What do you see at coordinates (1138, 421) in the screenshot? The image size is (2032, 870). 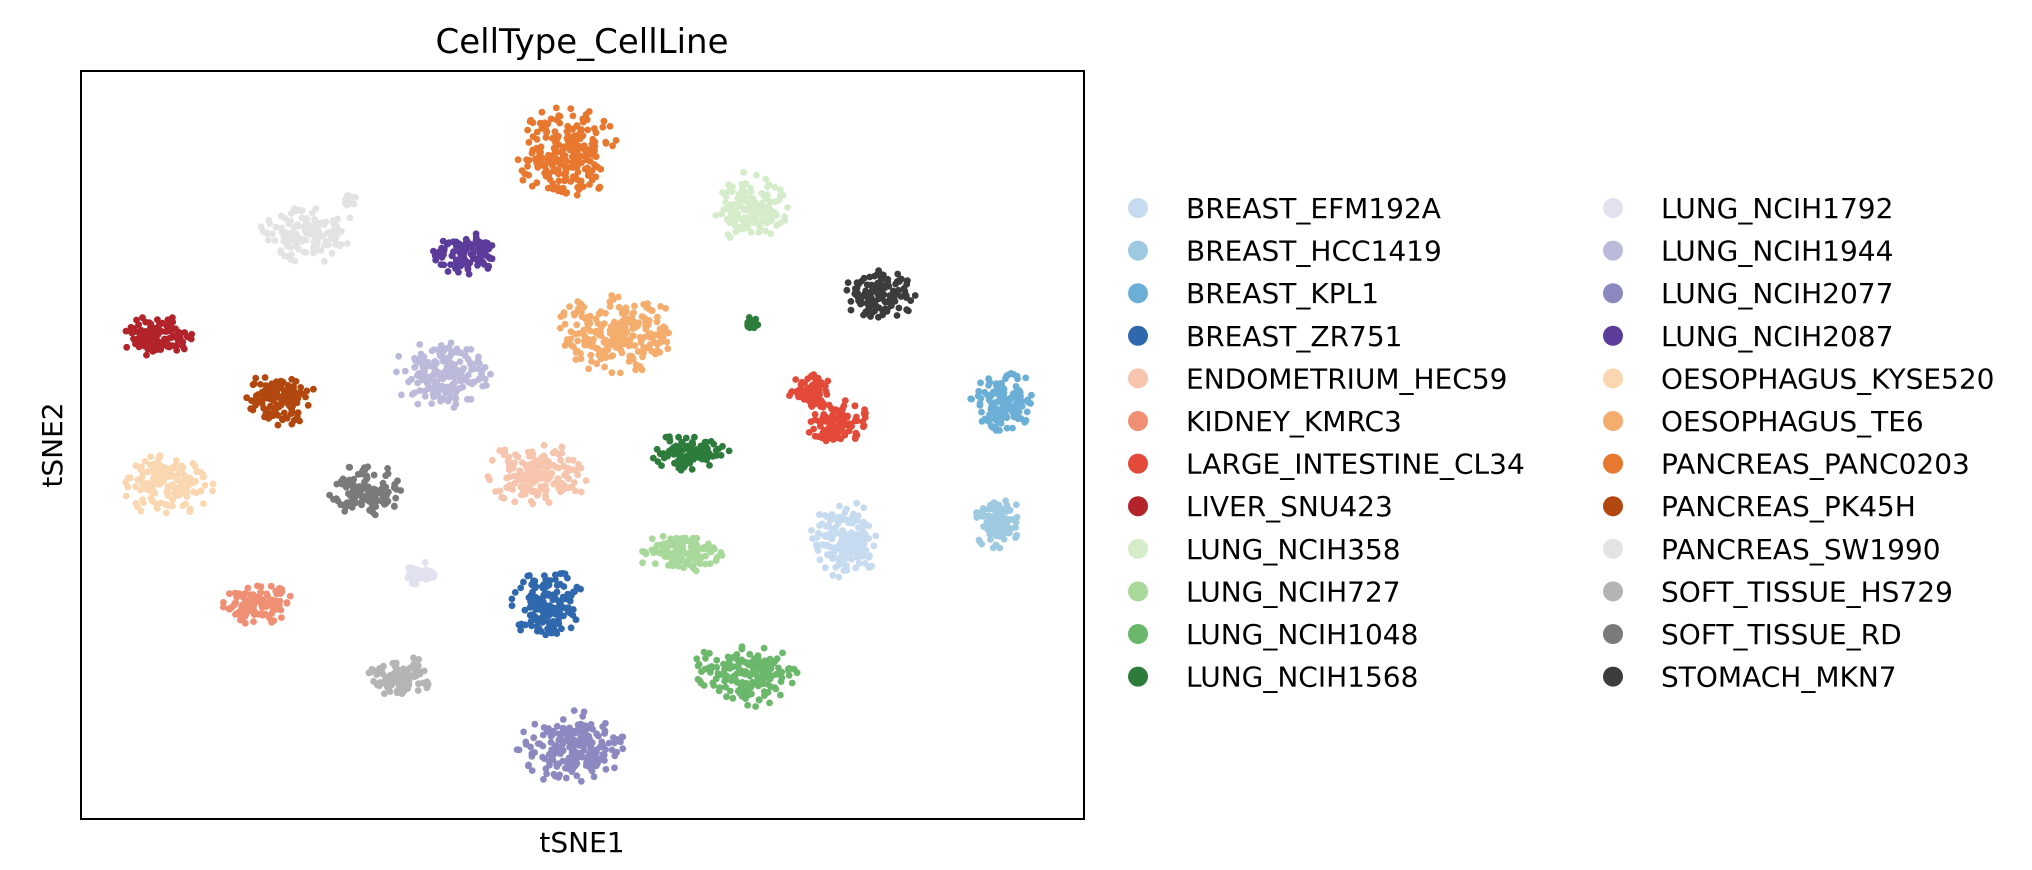 I see `legend-marker` at bounding box center [1138, 421].